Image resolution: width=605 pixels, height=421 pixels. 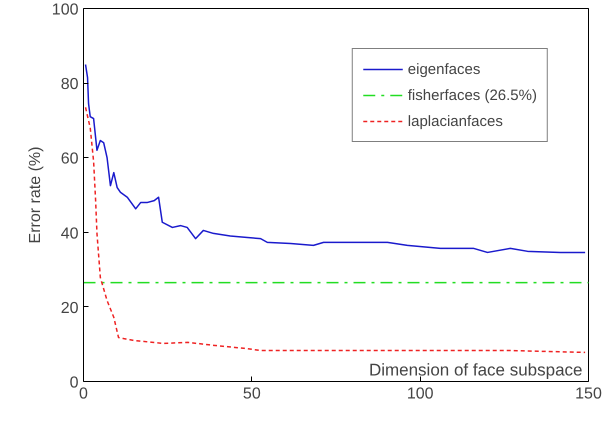 I want to click on y-tick-label: 60, so click(x=69, y=159).